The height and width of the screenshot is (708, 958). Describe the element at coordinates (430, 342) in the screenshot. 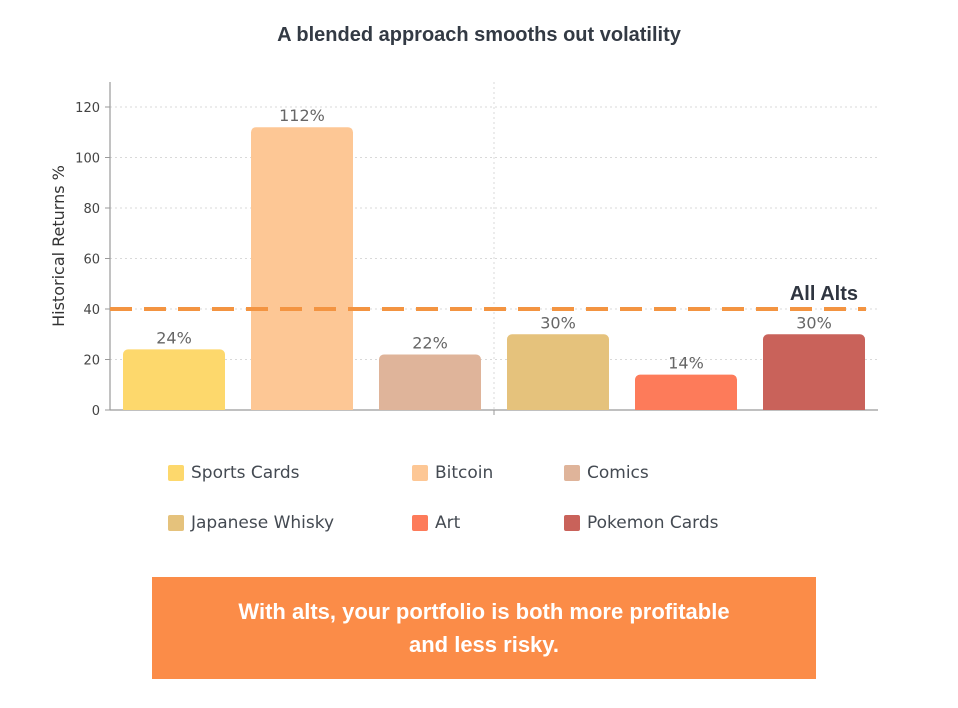

I see `bar-data-label: 22%` at that location.